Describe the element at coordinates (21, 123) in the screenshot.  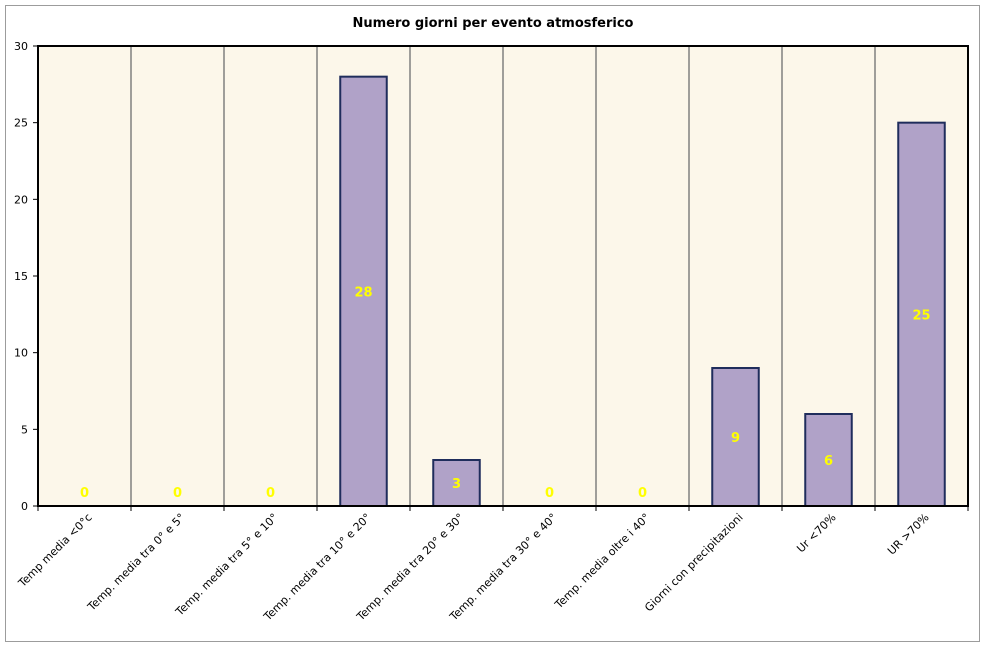
I see `y-tick-label: 25` at that location.